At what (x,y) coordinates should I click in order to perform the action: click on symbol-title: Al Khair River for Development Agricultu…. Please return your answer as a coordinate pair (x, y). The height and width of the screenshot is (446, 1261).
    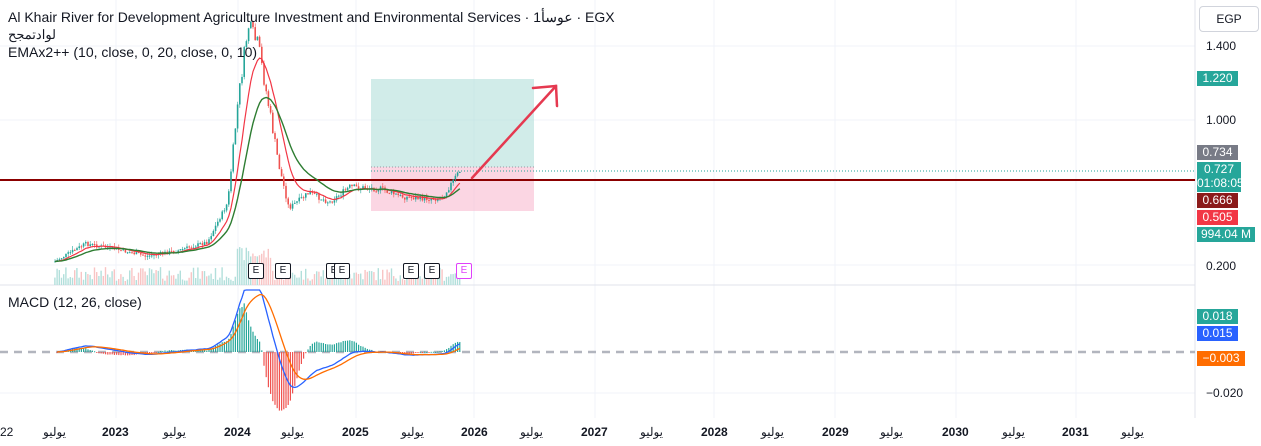
    Looking at the image, I should click on (311, 17).